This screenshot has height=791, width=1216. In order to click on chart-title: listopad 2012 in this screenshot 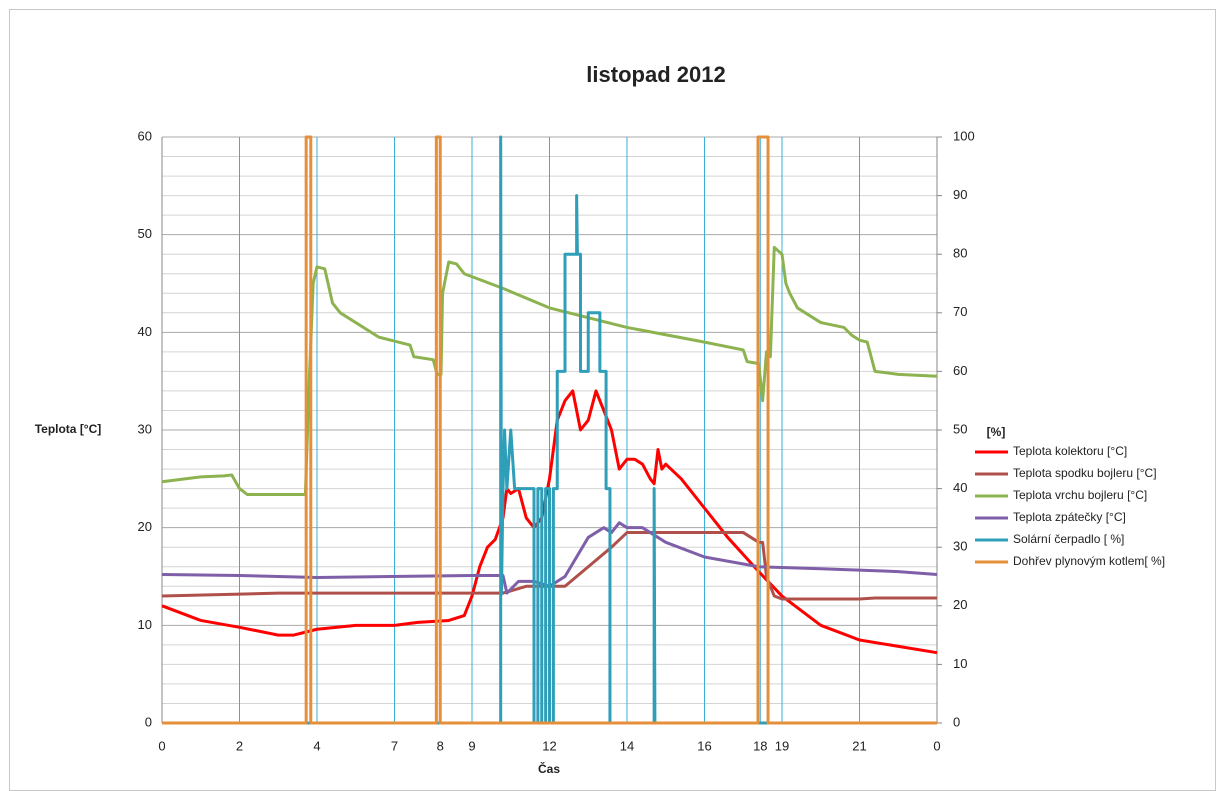, I will do `click(655, 74)`.